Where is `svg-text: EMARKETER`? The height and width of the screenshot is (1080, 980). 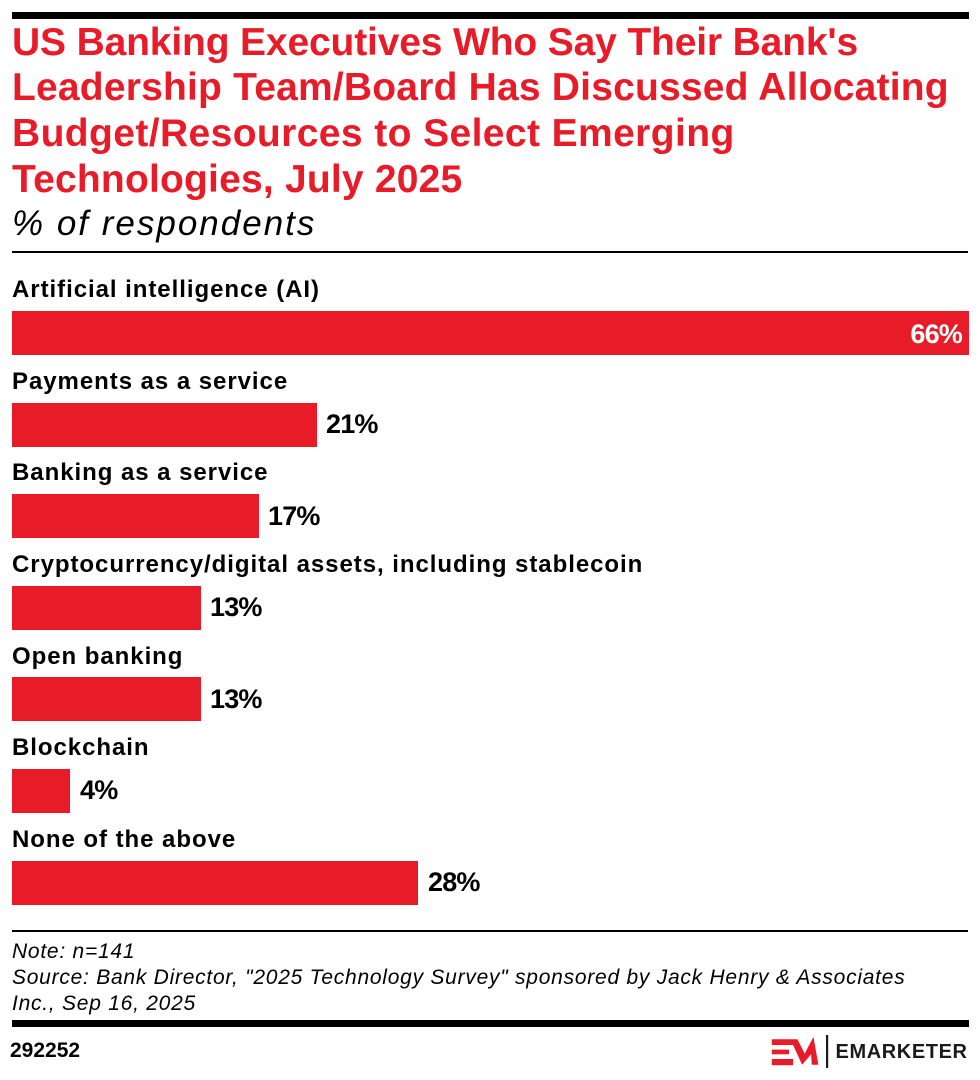
svg-text: EMARKETER is located at coordinates (902, 1052).